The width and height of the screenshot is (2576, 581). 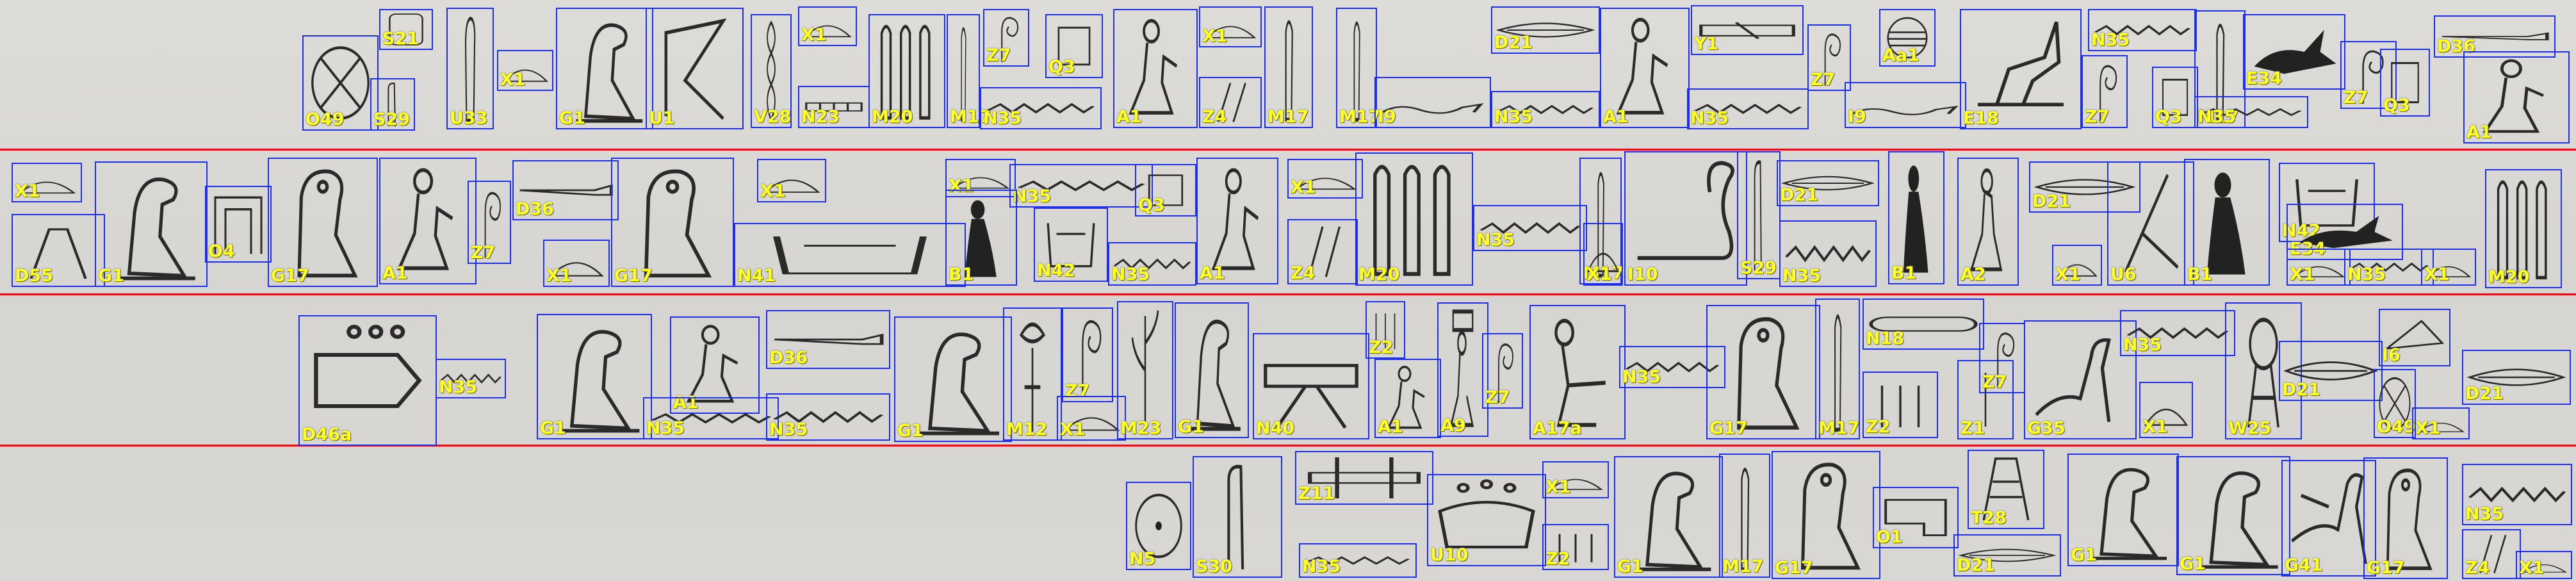 What do you see at coordinates (1275, 428) in the screenshot?
I see `gardiner-code-label: N40` at bounding box center [1275, 428].